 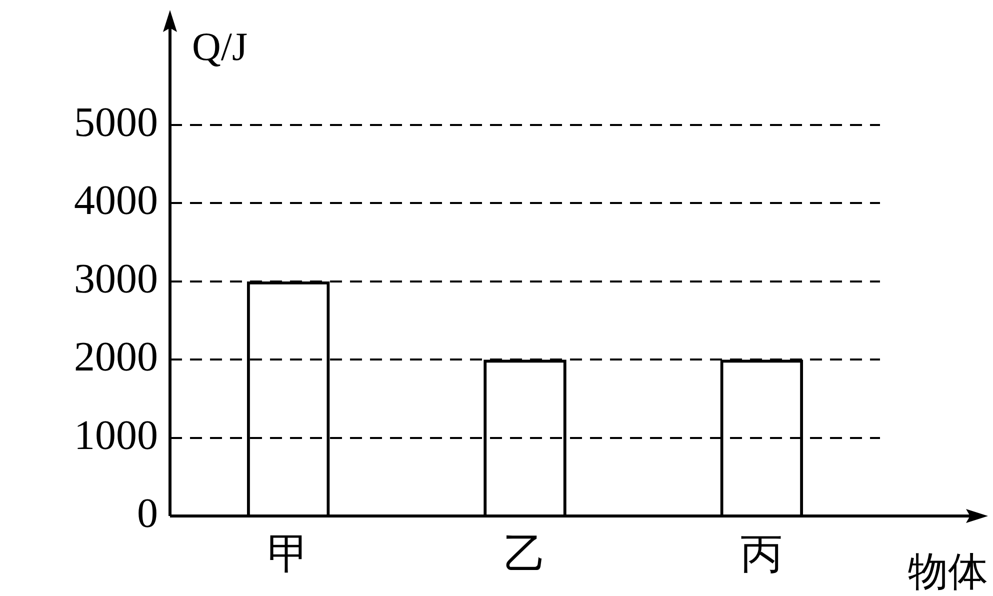 I want to click on x-tick-label: 乙, so click(x=525, y=555).